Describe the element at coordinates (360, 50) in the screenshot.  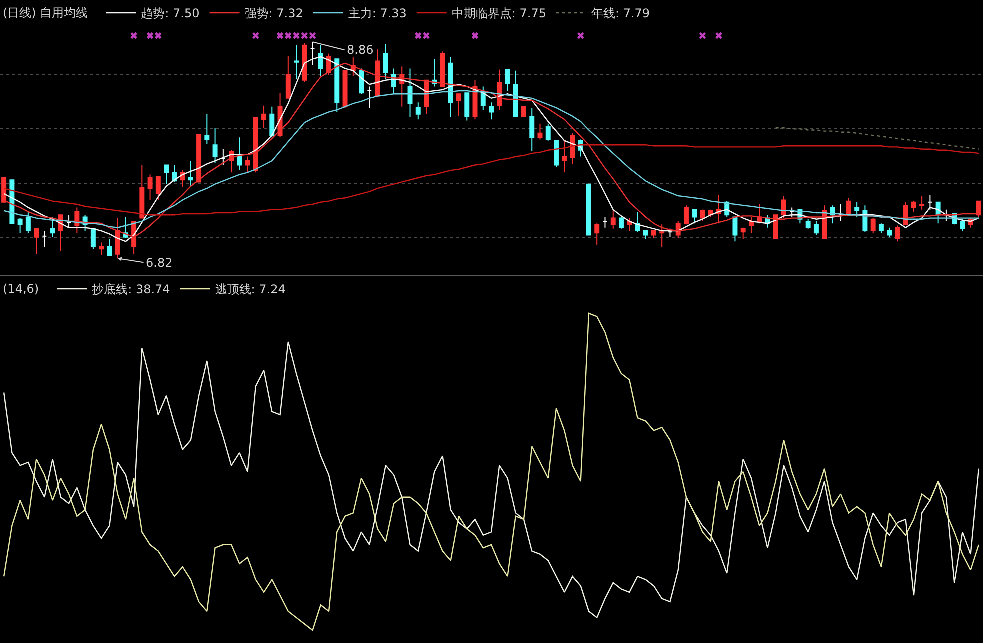
I see `annotation: 8.86` at that location.